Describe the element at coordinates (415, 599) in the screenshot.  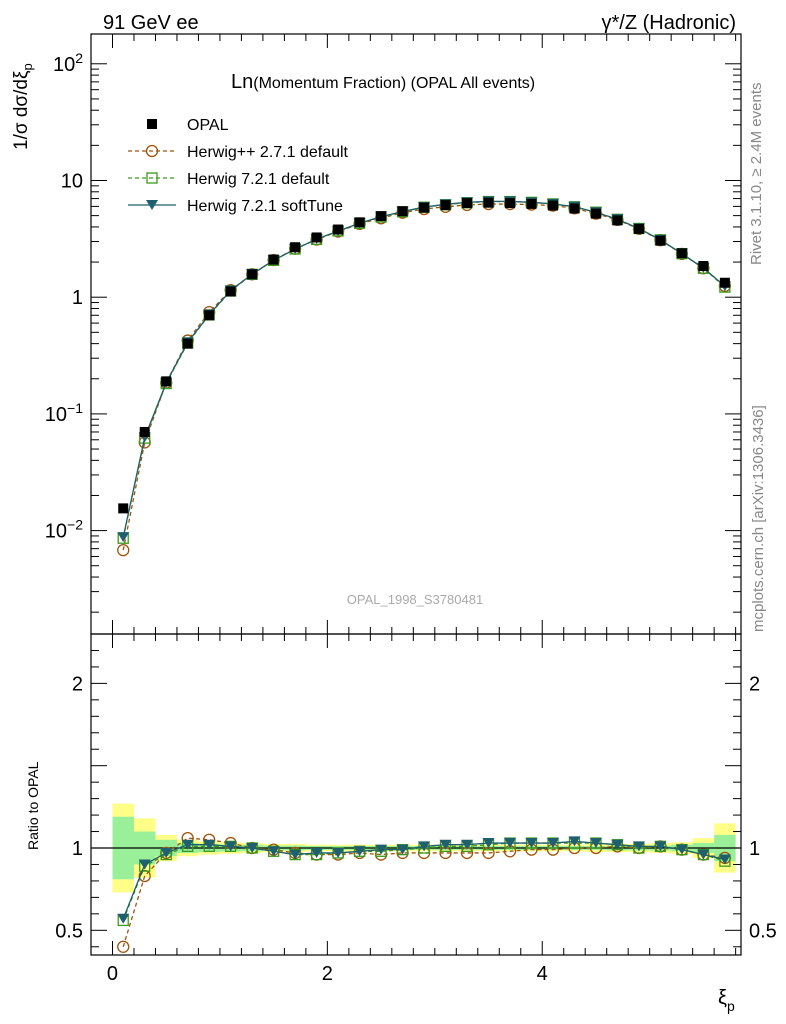
I see `analysis-watermark: OPAL_1998_S3780481` at that location.